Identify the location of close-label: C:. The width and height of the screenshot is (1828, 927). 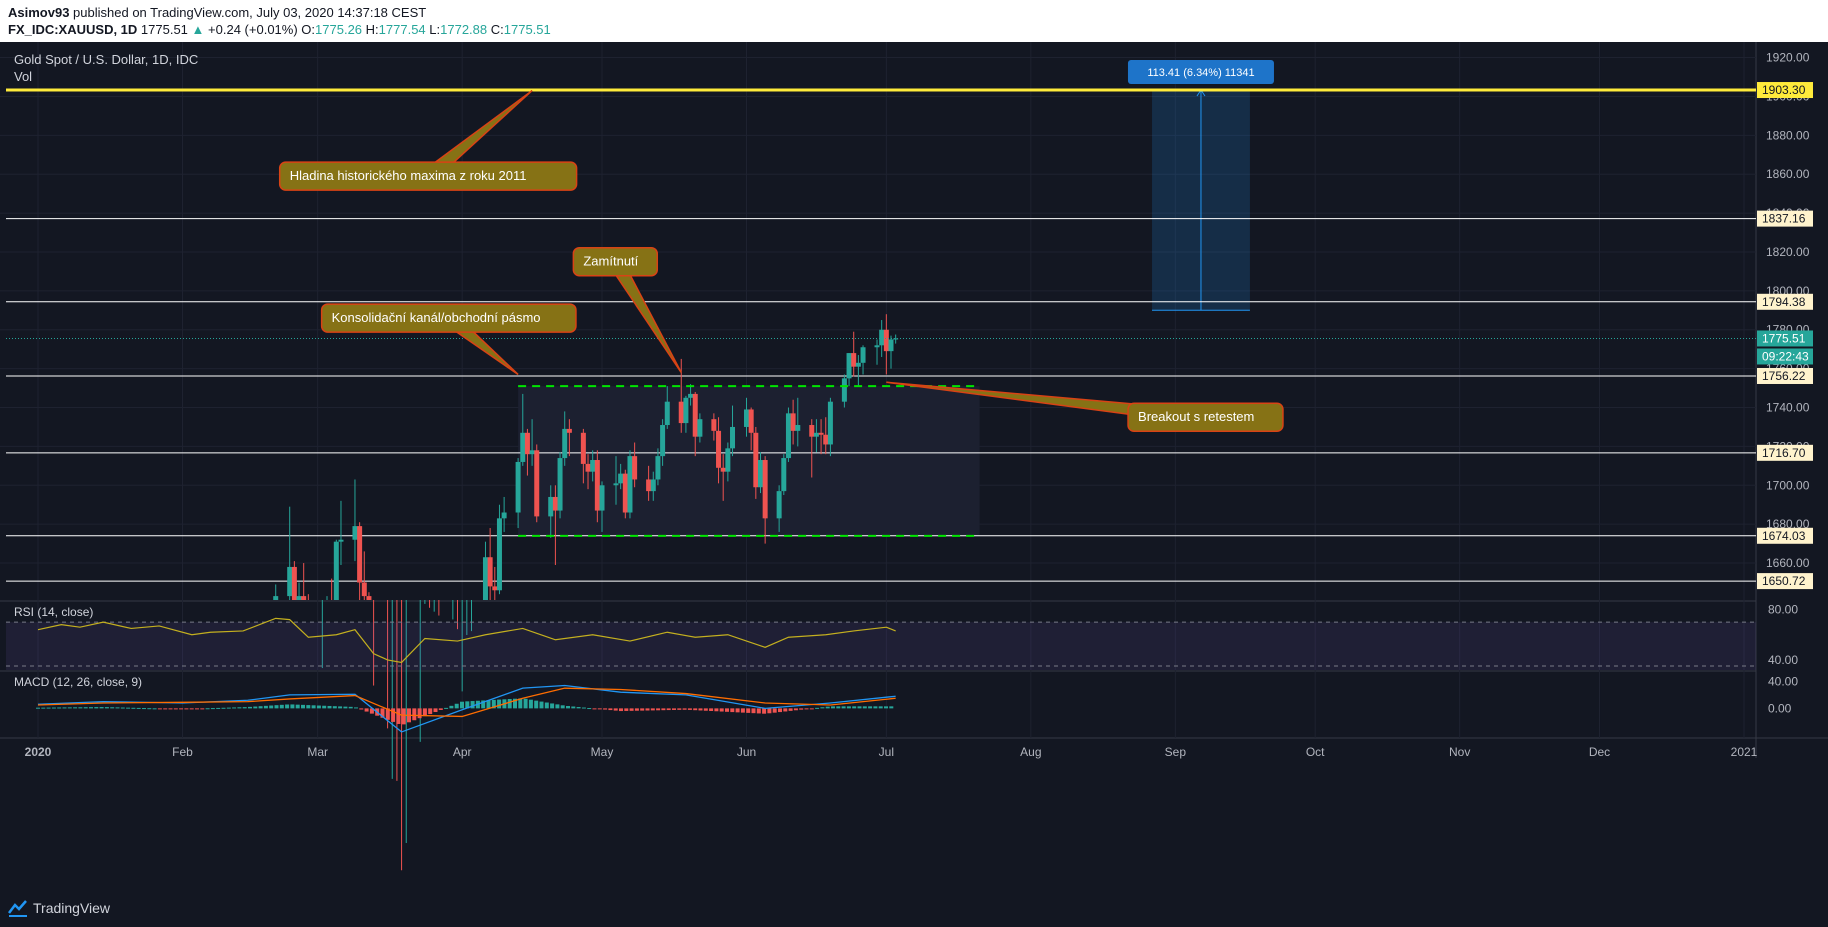
(497, 29).